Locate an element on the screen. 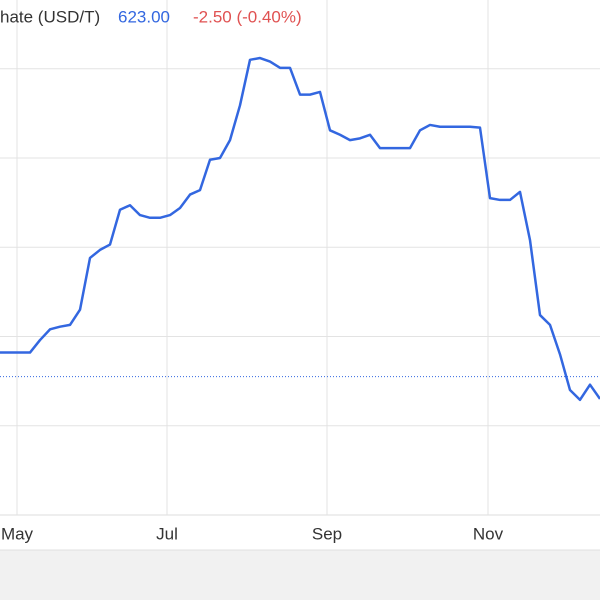 The image size is (600, 600). last-value: 623.00 is located at coordinates (144, 16).